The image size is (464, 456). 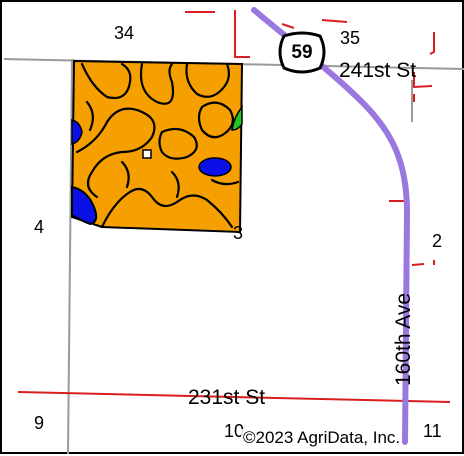 I want to click on section-line-west, so click(x=70, y=256).